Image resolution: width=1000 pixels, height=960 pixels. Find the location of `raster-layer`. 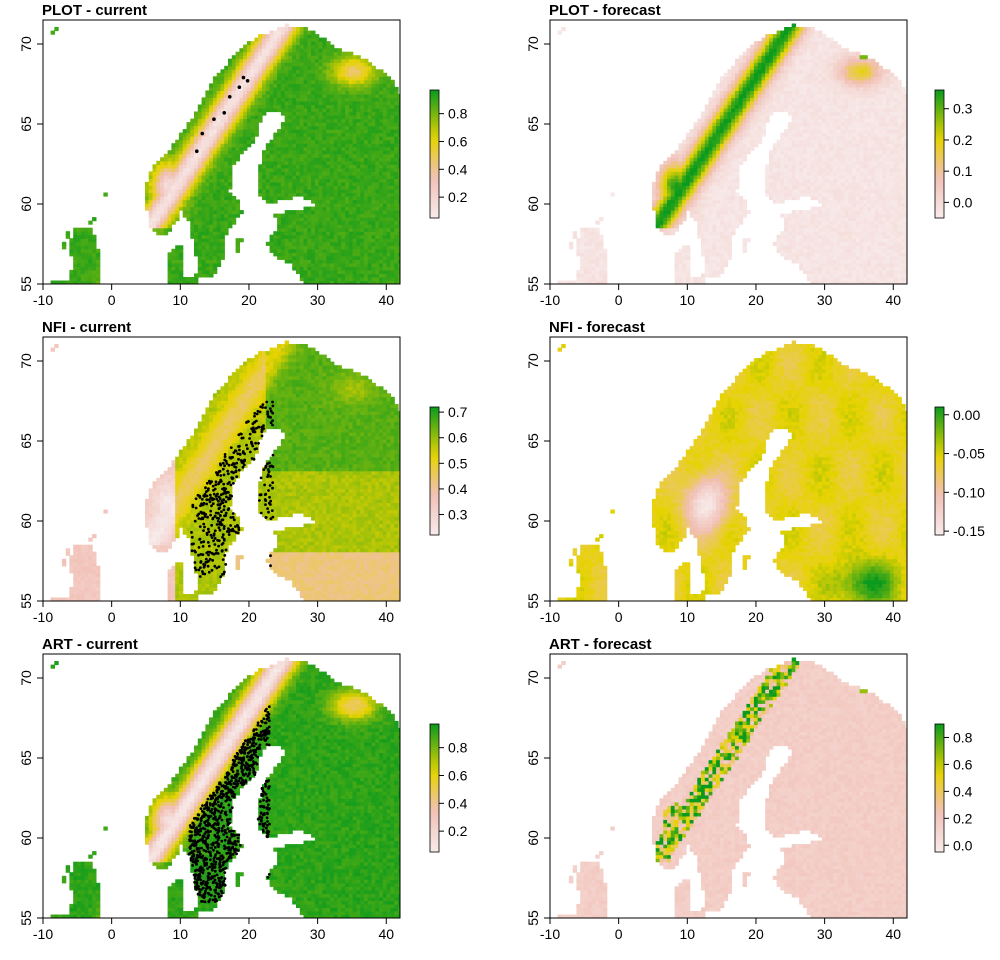

raster-layer is located at coordinates (732, 787).